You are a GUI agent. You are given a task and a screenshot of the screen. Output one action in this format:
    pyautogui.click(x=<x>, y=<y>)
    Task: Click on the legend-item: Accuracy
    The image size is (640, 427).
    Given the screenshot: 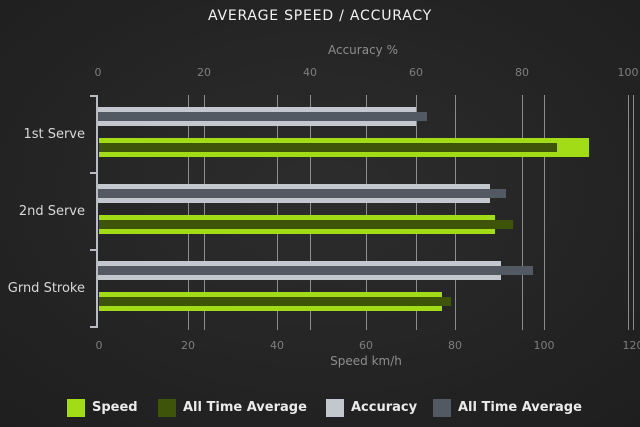 What is the action you would take?
    pyautogui.click(x=371, y=407)
    